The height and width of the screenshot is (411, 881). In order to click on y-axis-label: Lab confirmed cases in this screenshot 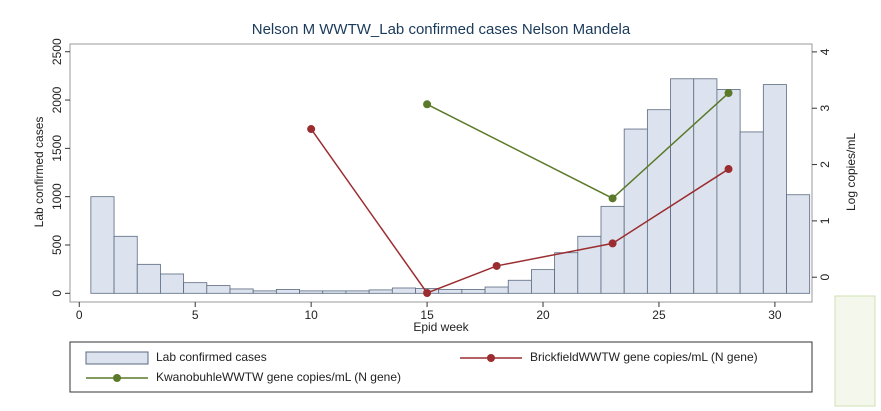, I will do `click(39, 172)`.